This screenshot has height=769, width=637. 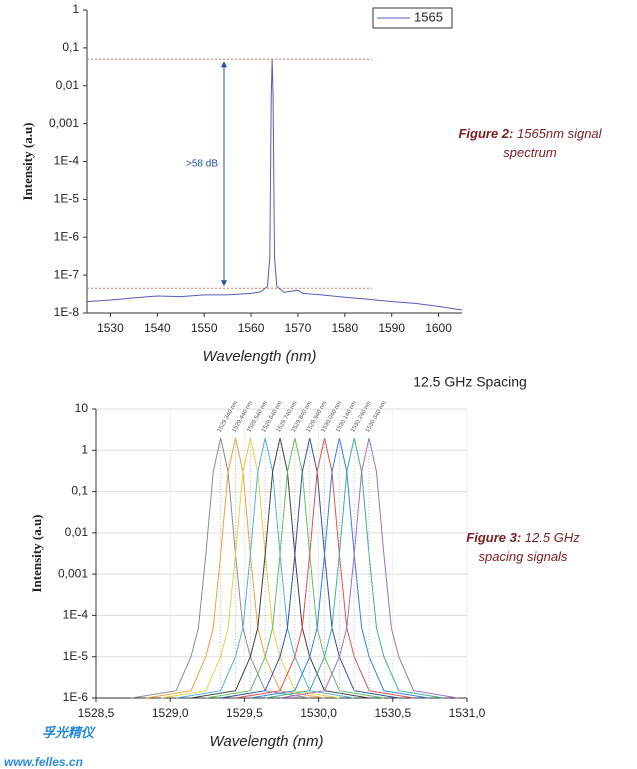 What do you see at coordinates (244, 713) in the screenshot?
I see `x-tick-label: 1529,5` at bounding box center [244, 713].